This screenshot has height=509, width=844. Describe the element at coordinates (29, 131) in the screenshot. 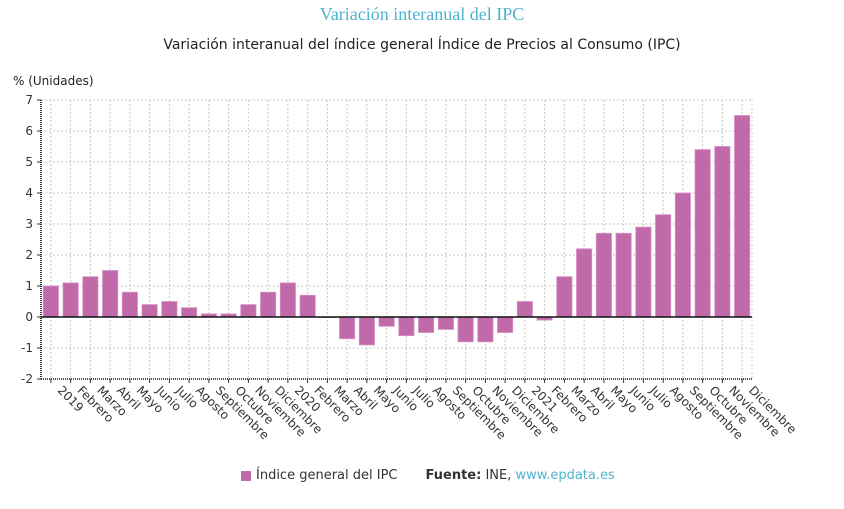

I see `y-tick-label: 6` at that location.